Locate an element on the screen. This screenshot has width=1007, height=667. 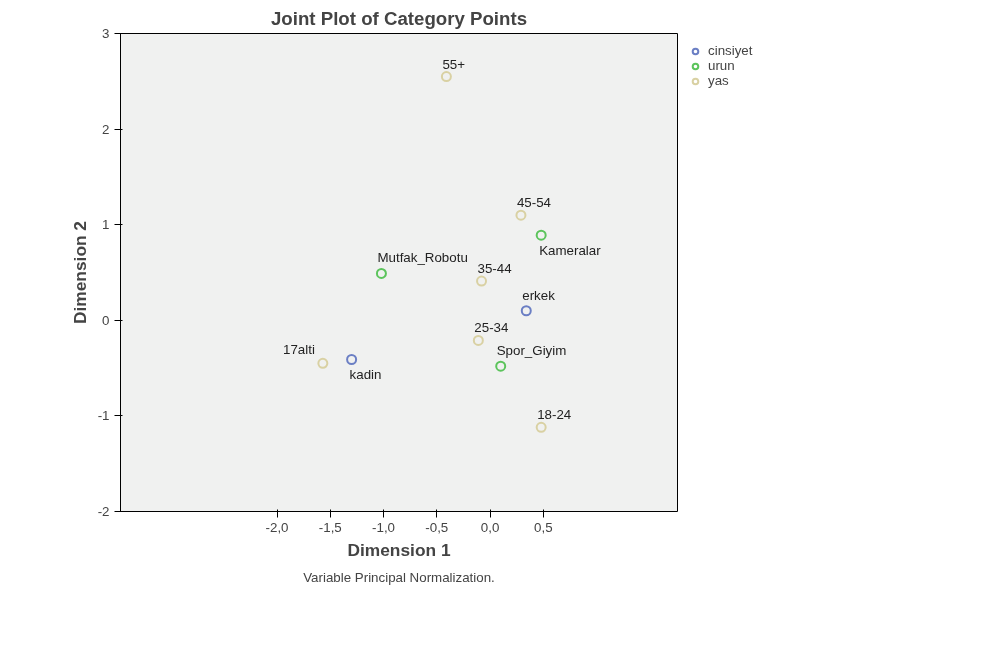
text: Variable Principal Normalization. is located at coordinates (399, 577).